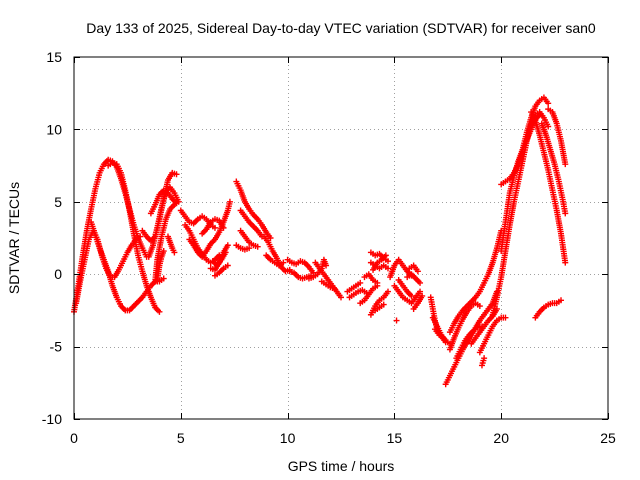  What do you see at coordinates (54, 129) in the screenshot?
I see `y-tick-label: 10` at bounding box center [54, 129].